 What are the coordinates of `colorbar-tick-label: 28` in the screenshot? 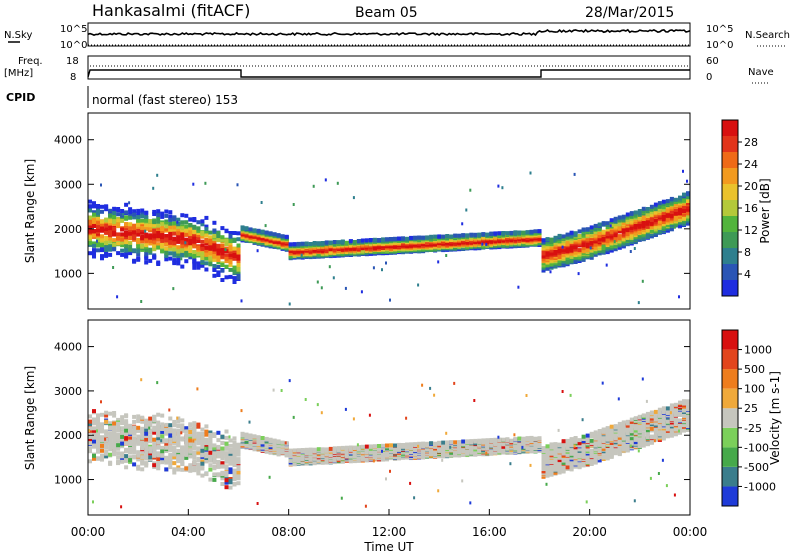 It's located at (751, 142).